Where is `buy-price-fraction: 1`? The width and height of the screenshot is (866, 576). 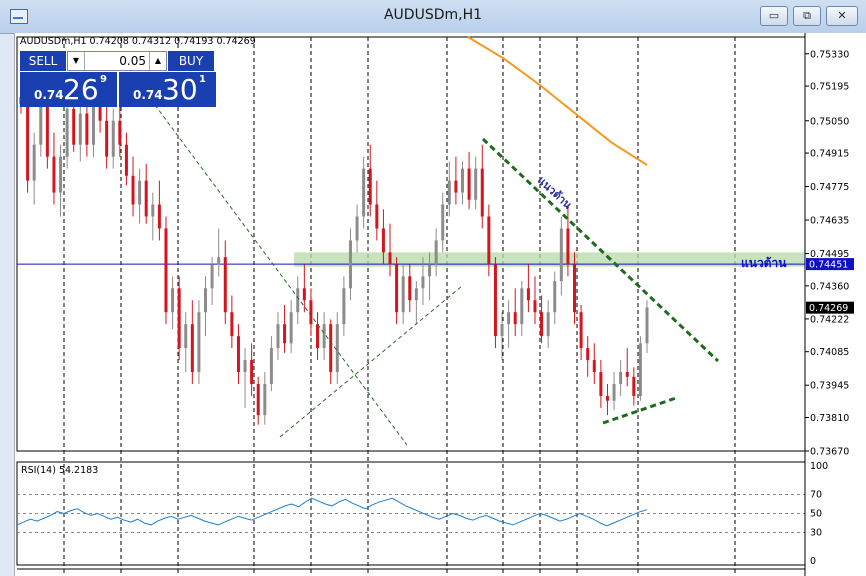
buy-price-fraction: 1 is located at coordinates (202, 79).